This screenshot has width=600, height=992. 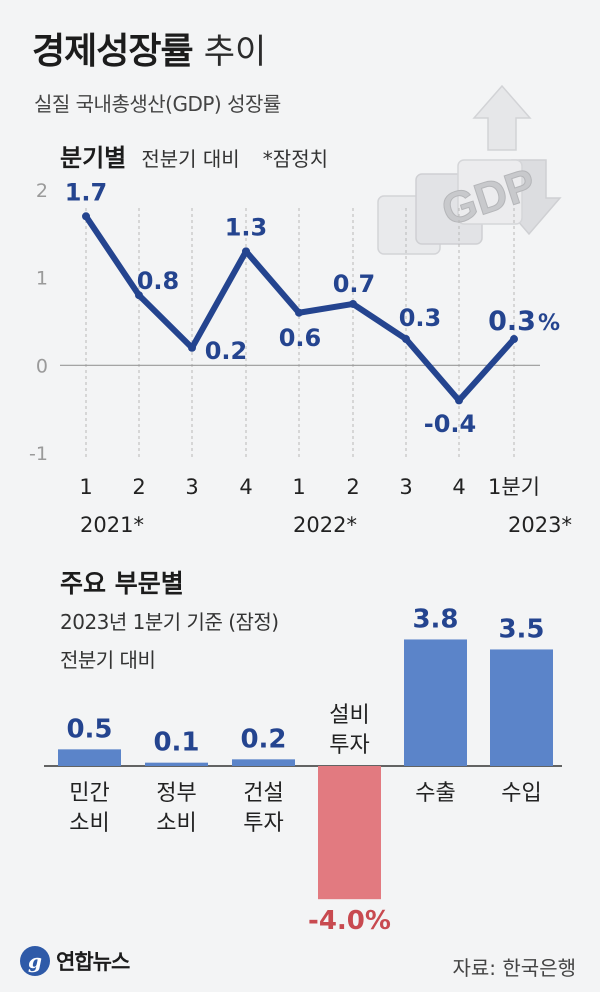 I want to click on data-label: 1.3, so click(x=246, y=227).